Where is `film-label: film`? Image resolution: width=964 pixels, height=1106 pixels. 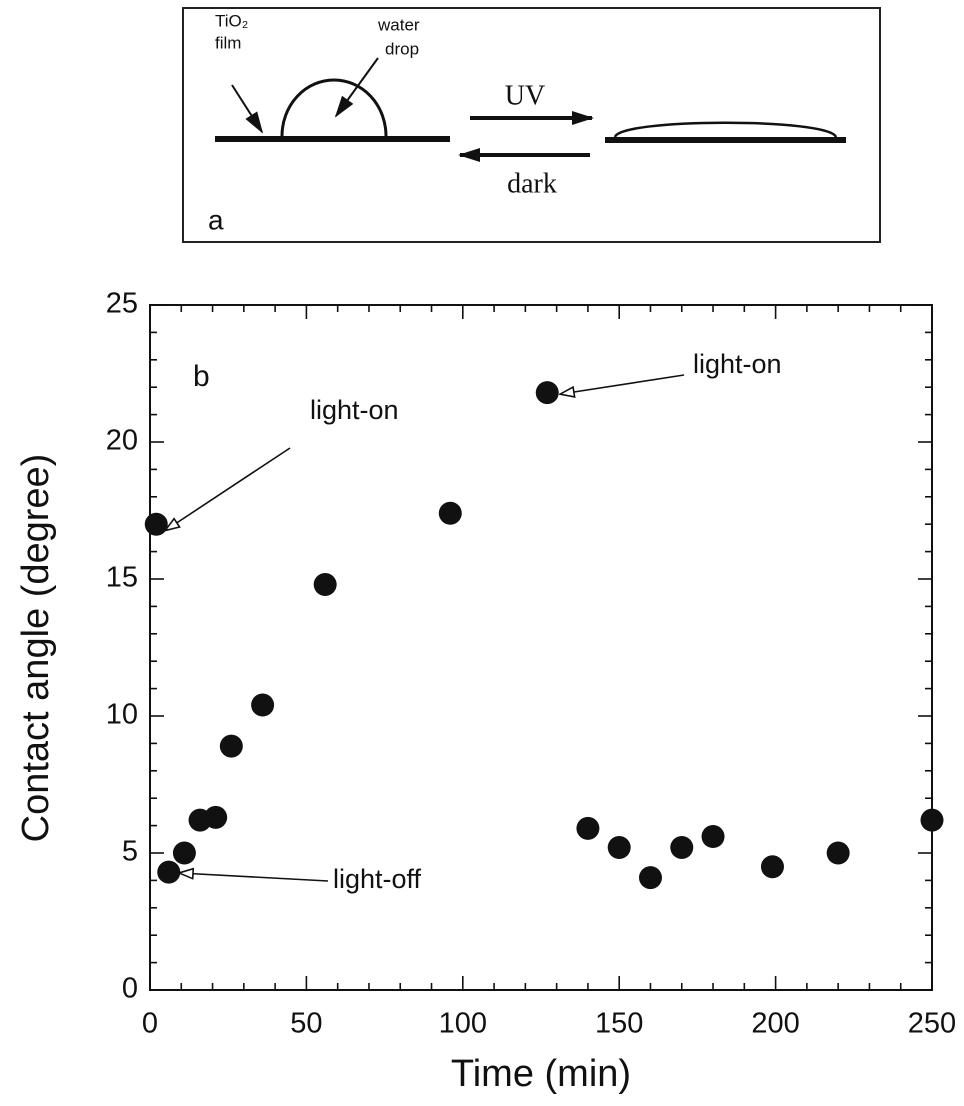
film-label: film is located at coordinates (228, 42).